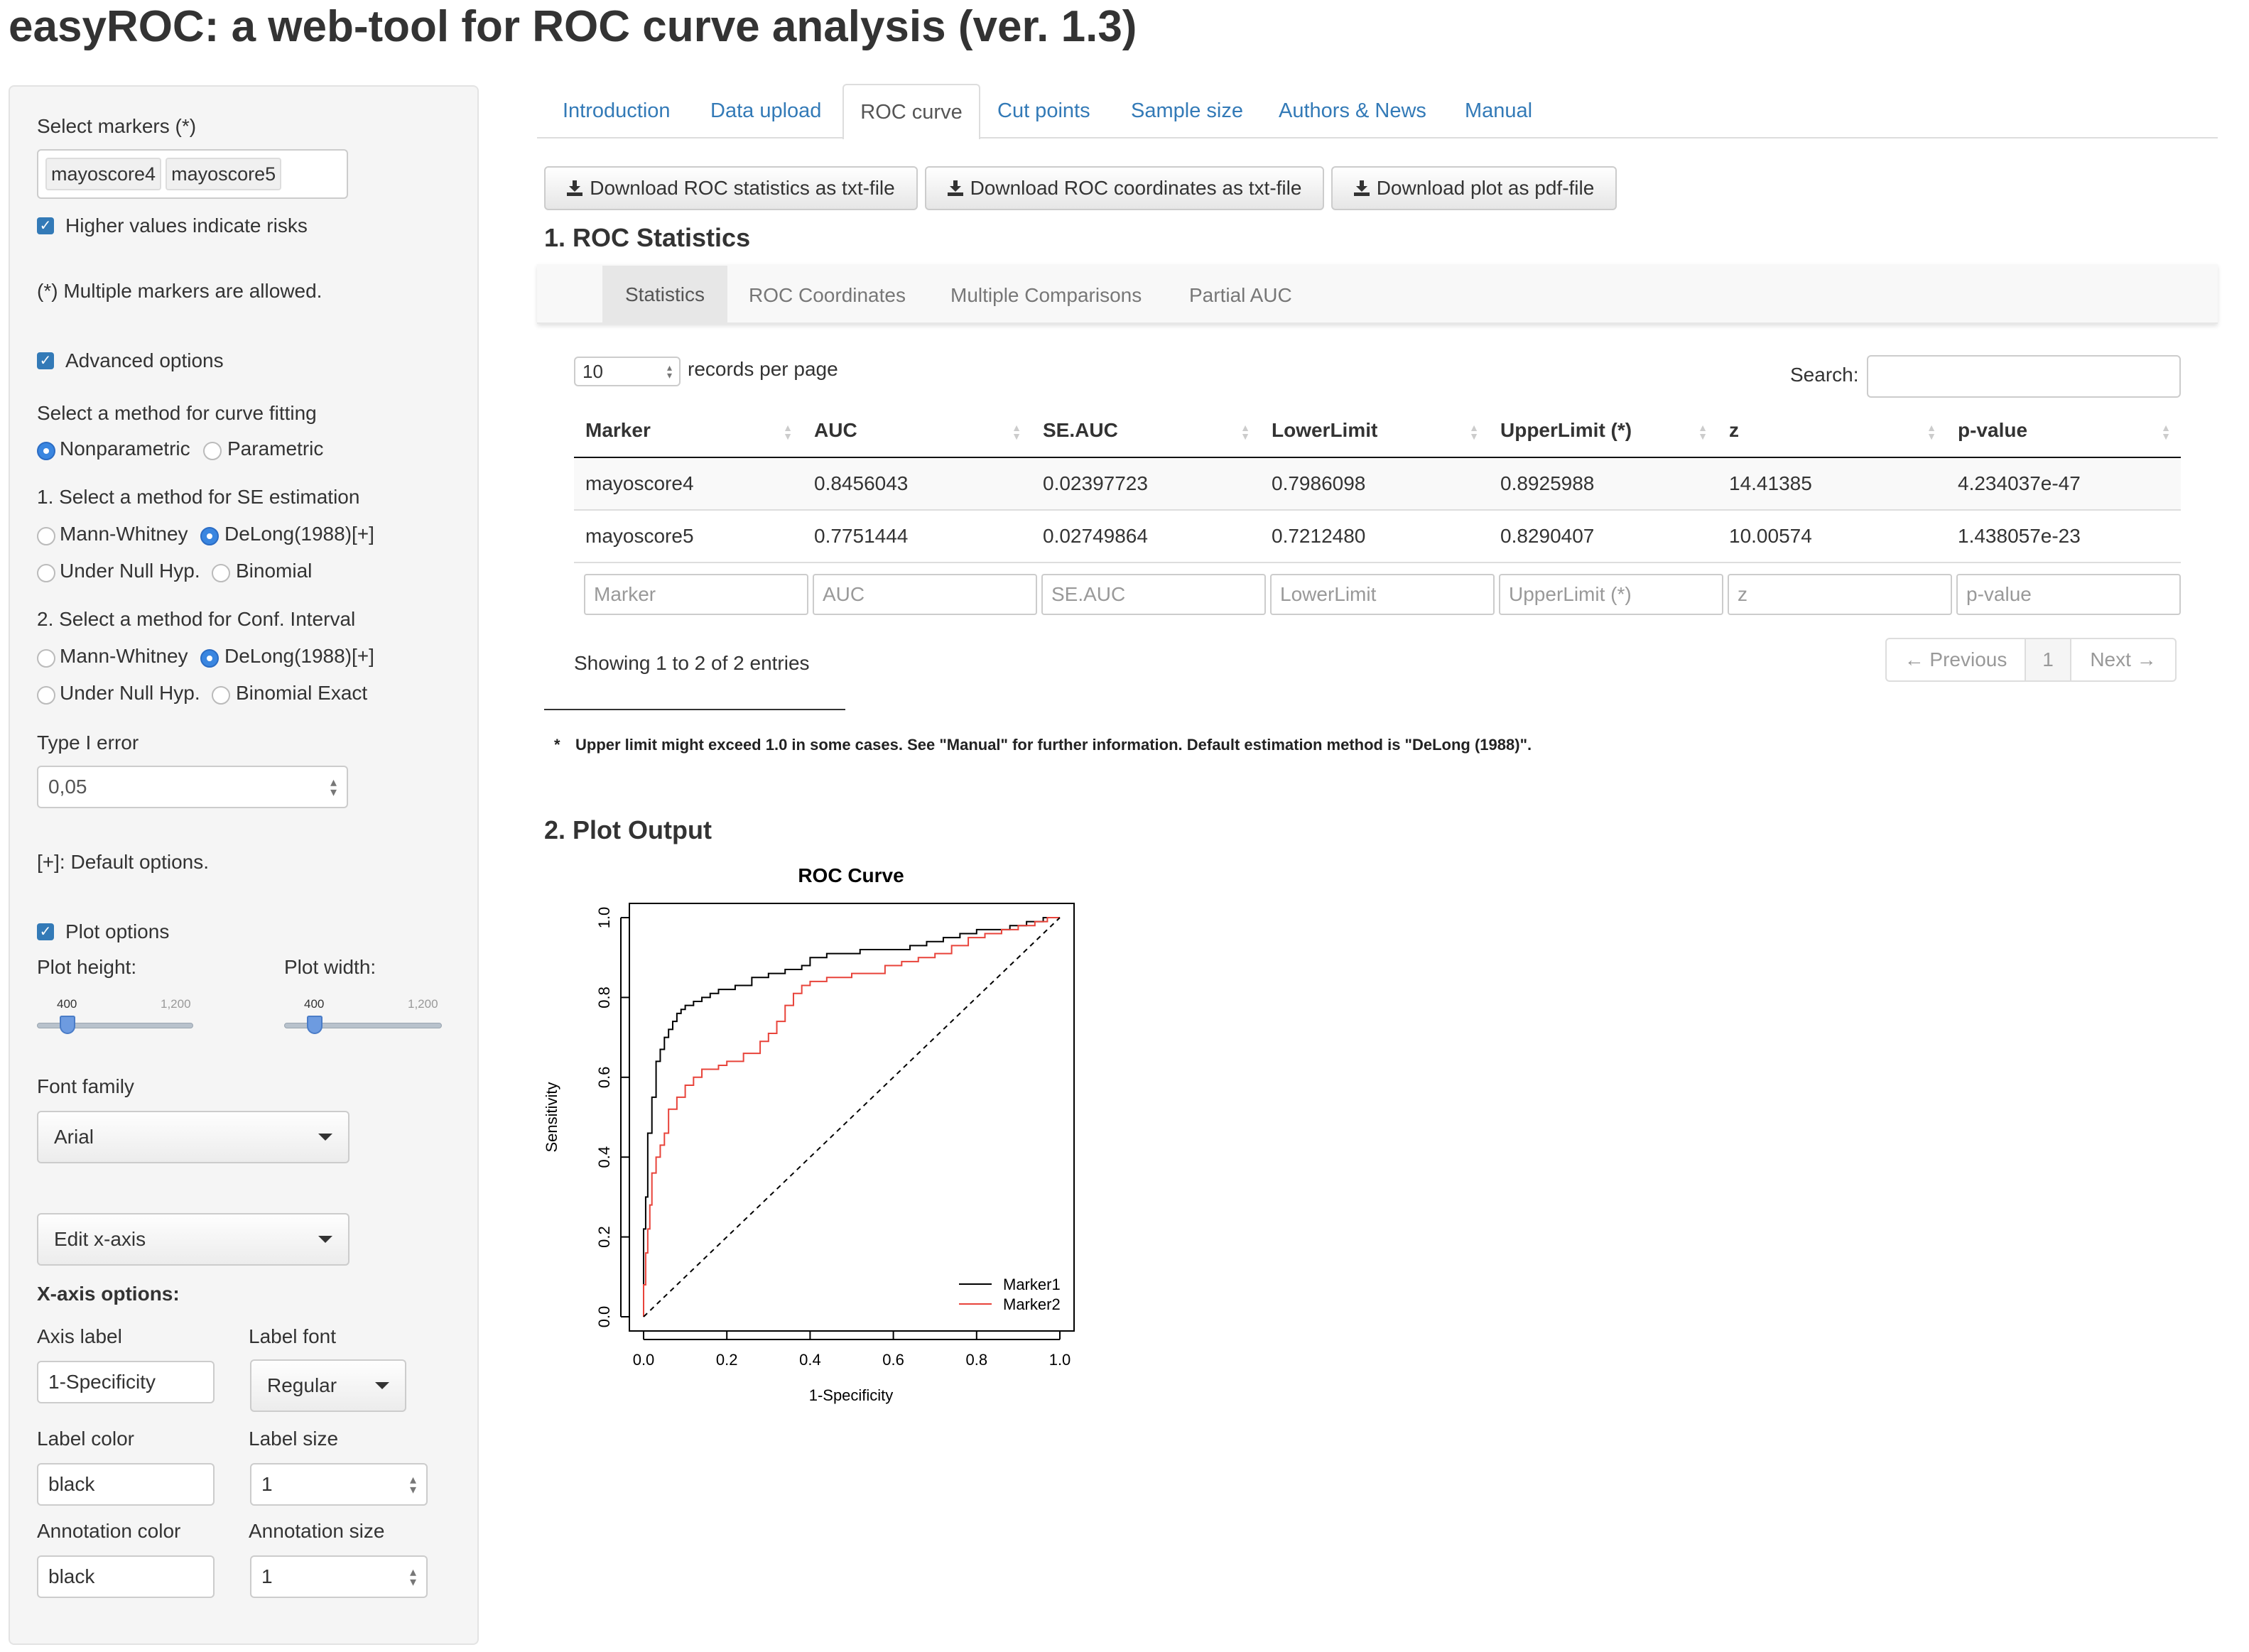 The width and height of the screenshot is (2249, 1652). I want to click on filter-marker-input: Marker, so click(696, 594).